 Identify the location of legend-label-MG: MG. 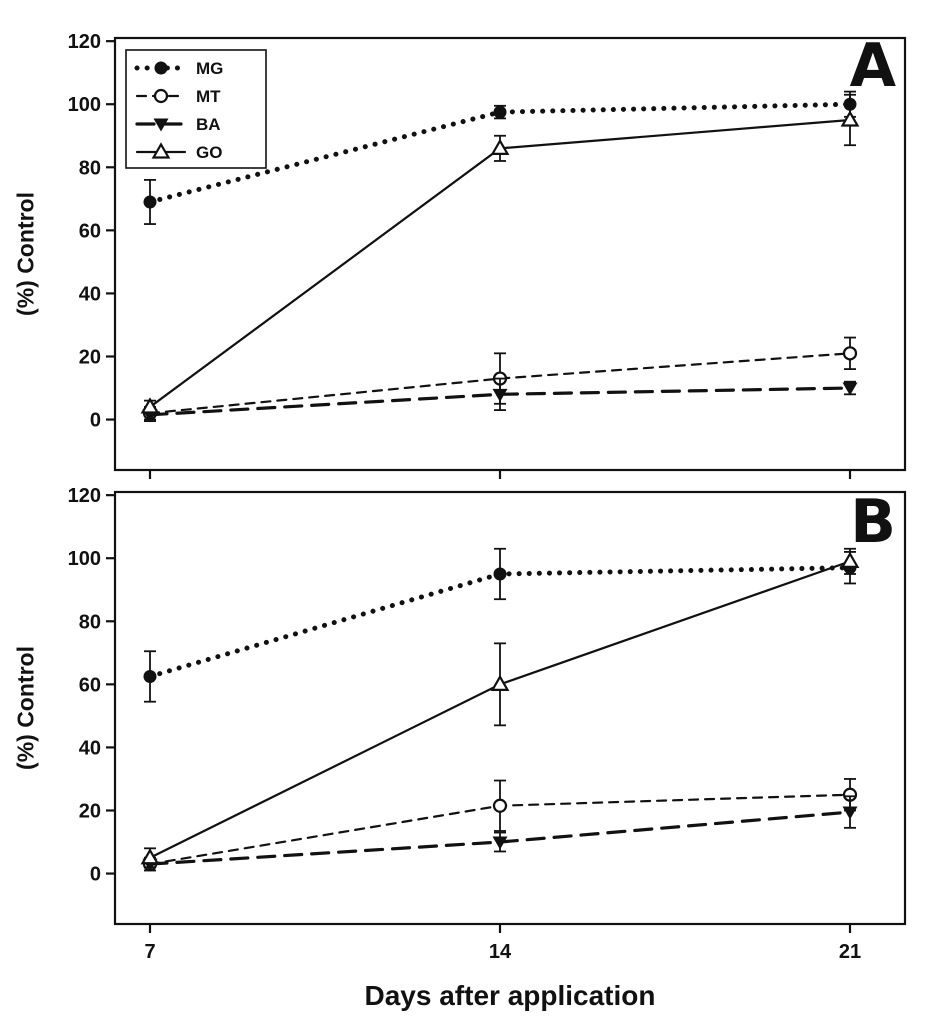
(209, 68).